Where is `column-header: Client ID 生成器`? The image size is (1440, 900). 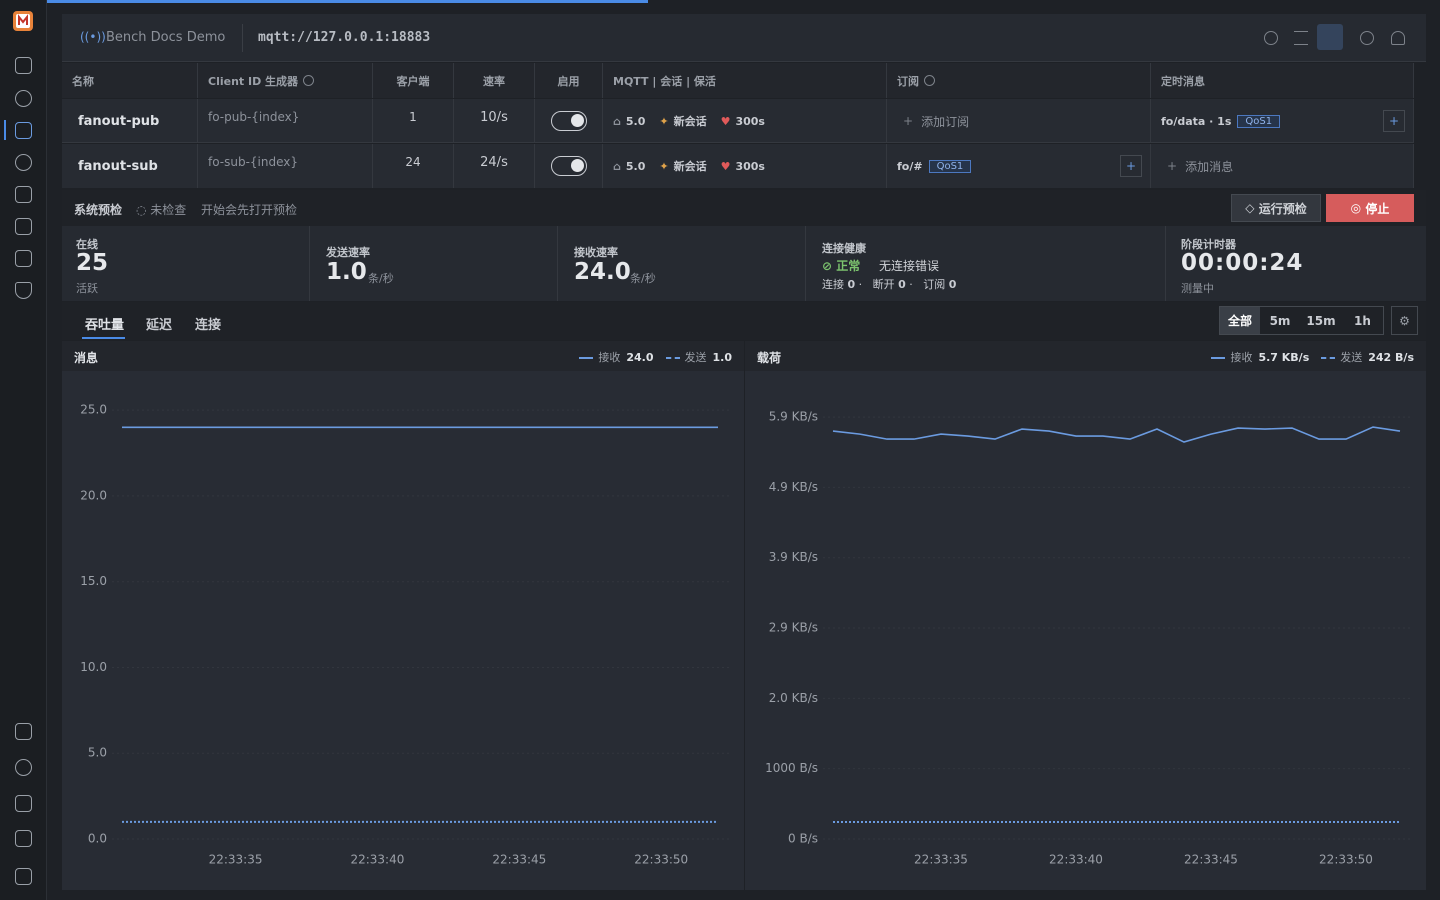
column-header: Client ID 生成器 is located at coordinates (285, 80).